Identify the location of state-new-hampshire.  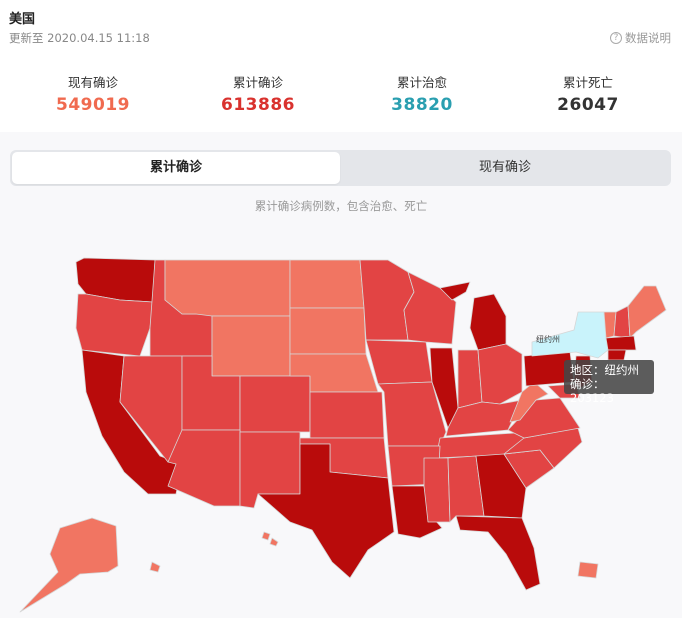
(622, 322).